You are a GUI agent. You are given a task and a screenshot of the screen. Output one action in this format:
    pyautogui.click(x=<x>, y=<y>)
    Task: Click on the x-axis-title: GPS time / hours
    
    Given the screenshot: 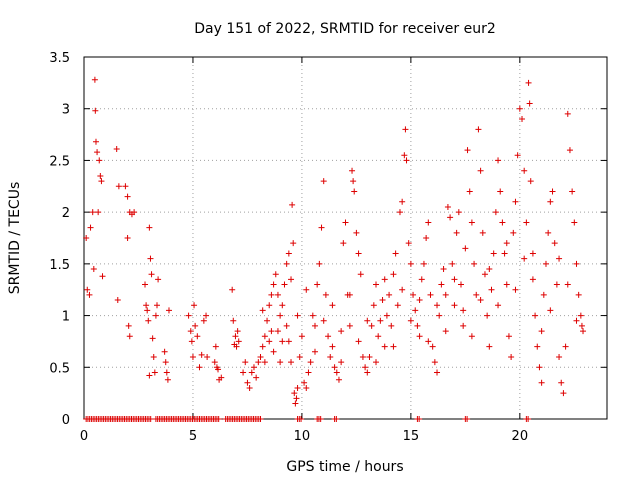 What is the action you would take?
    pyautogui.click(x=344, y=467)
    